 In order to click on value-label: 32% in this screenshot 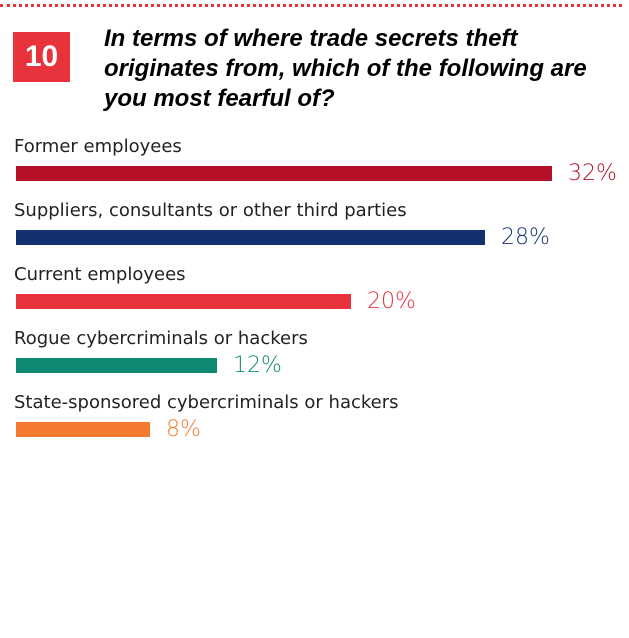, I will do `click(592, 173)`.